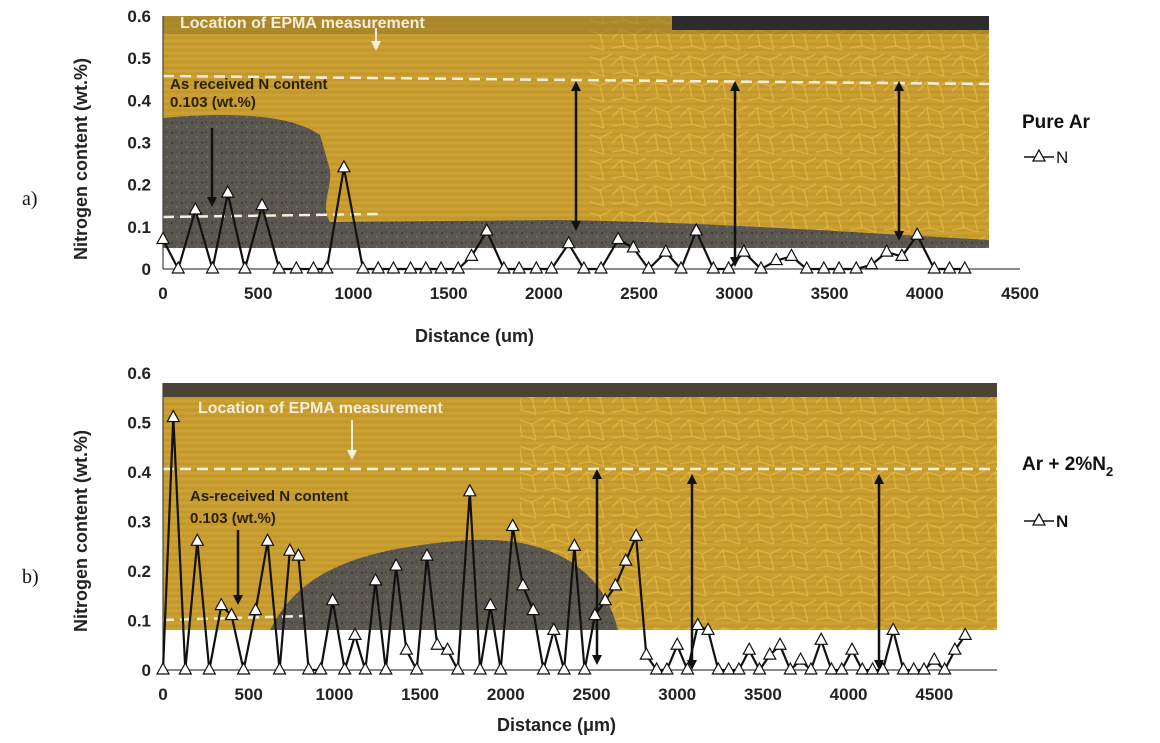 This screenshot has height=743, width=1160. Describe the element at coordinates (1020, 293) in the screenshot. I see `panel-a-x-tick-label: 4500` at that location.